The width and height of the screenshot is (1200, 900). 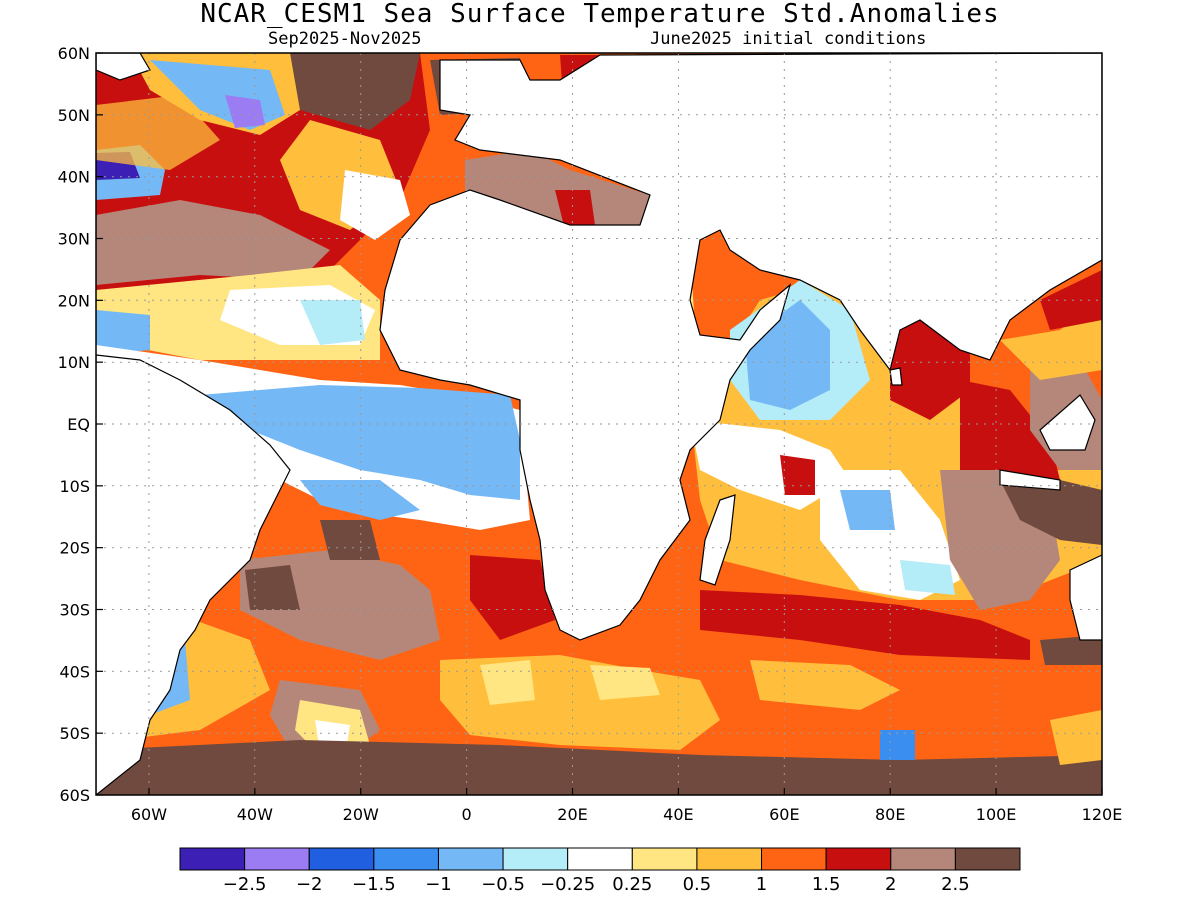 I want to click on lat-label: EQ, so click(x=78, y=424).